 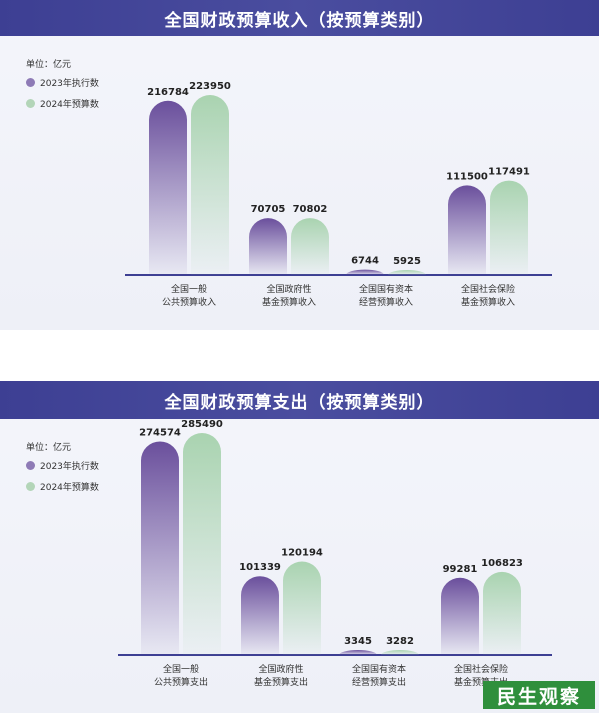 I want to click on bar-value-label: 216784, so click(x=168, y=92).